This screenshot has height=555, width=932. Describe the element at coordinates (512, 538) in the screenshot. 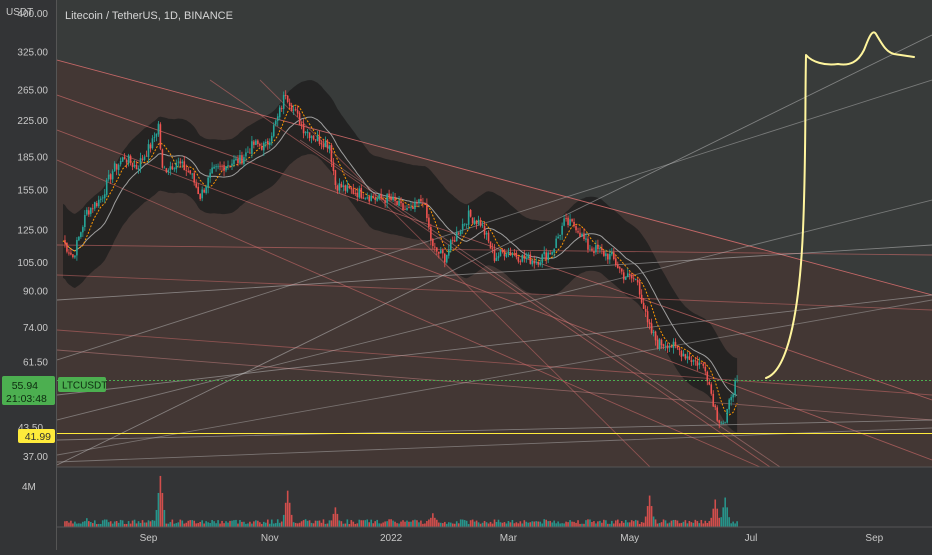

I see `time-axis: Sep Nov 2022 Mar May Jul Sep` at that location.